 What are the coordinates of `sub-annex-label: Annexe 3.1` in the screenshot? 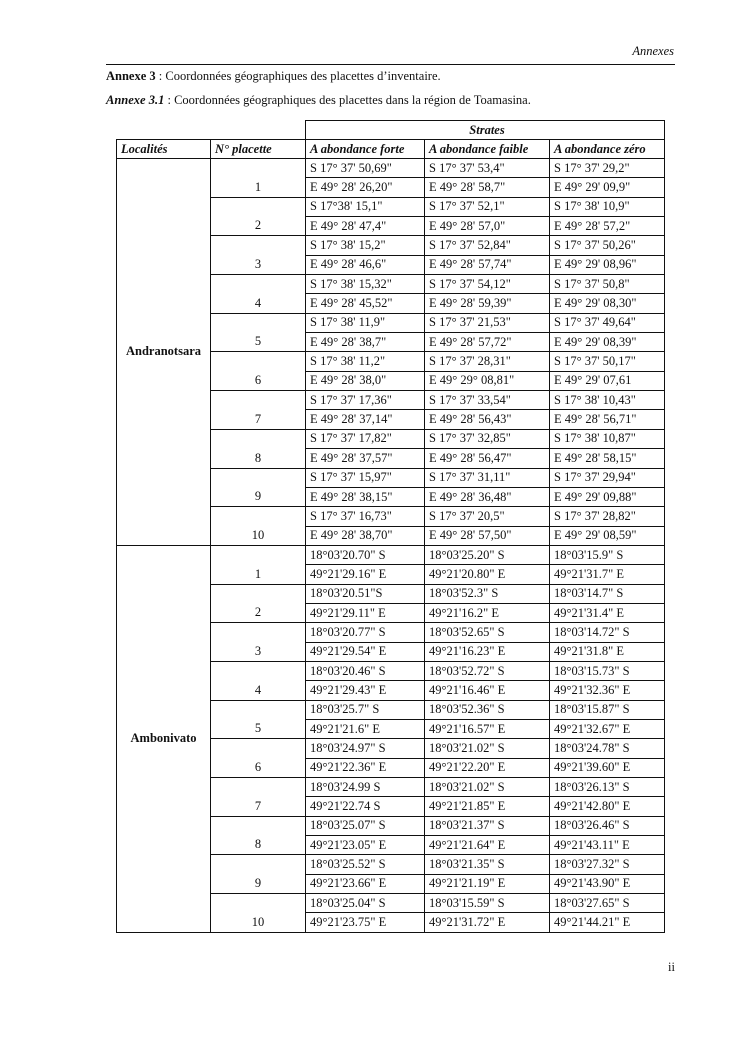 It's located at (135, 100).